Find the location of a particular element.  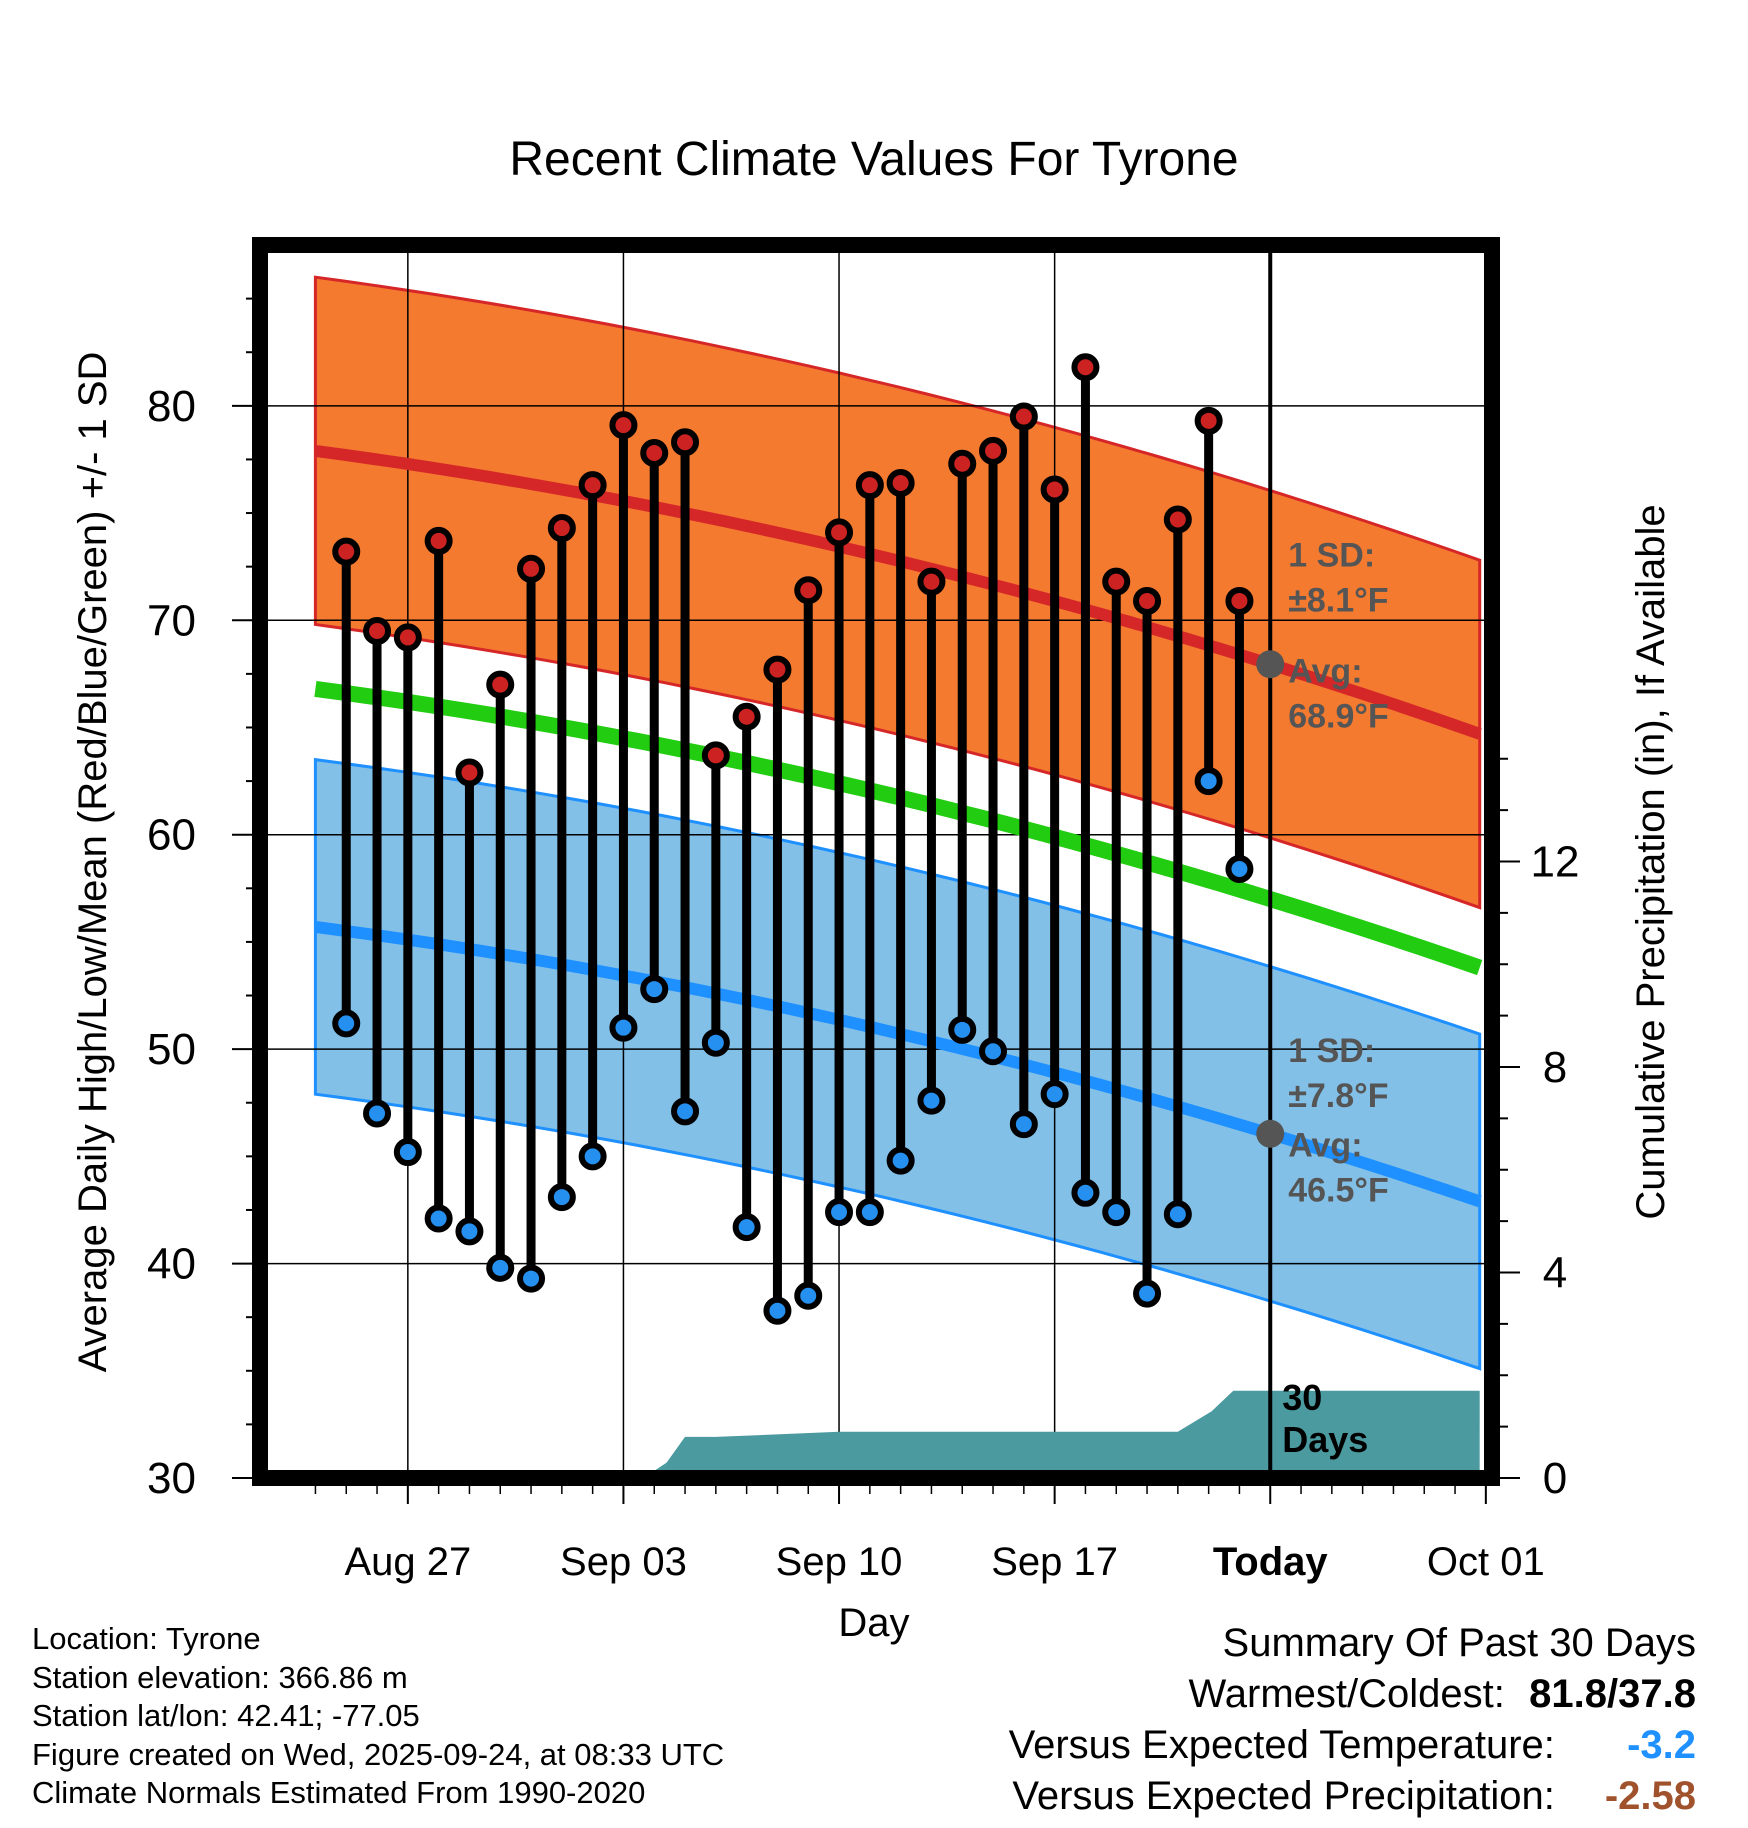

x-tick-label: Oct 01 is located at coordinates (1486, 1562).